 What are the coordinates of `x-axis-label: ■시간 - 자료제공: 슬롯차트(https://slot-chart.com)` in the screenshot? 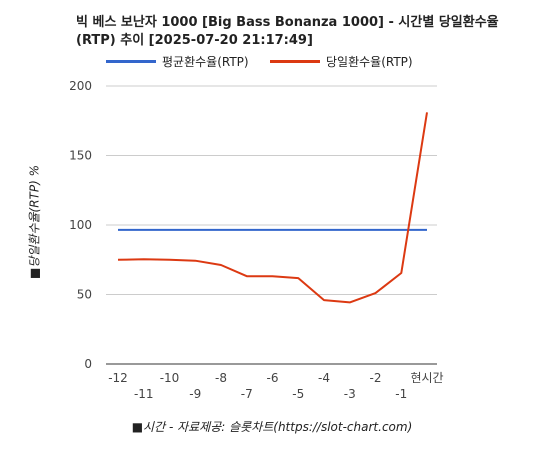 It's located at (272, 427).